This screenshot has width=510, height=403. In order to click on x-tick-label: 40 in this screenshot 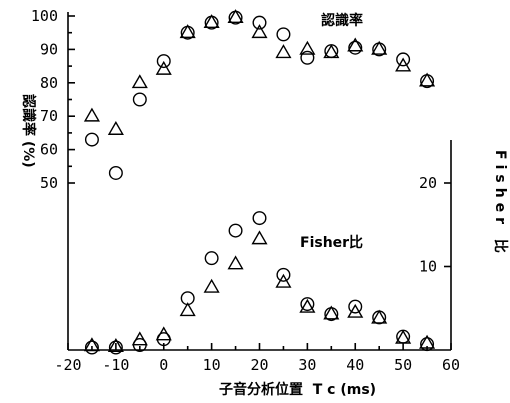, I will do `click(355, 365)`.